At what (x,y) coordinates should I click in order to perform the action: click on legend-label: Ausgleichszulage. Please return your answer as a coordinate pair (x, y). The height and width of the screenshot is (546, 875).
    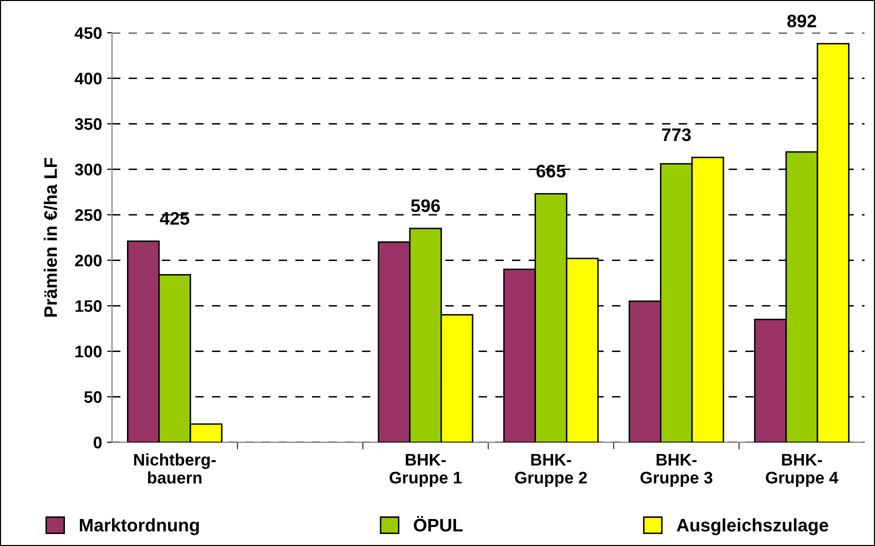
    Looking at the image, I should click on (752, 527).